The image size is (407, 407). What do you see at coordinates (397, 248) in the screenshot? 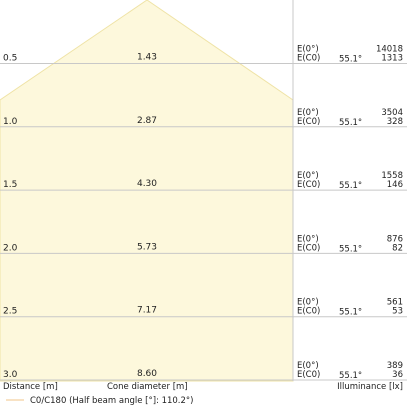
I see `ec0-illuminance-value: 82` at bounding box center [397, 248].